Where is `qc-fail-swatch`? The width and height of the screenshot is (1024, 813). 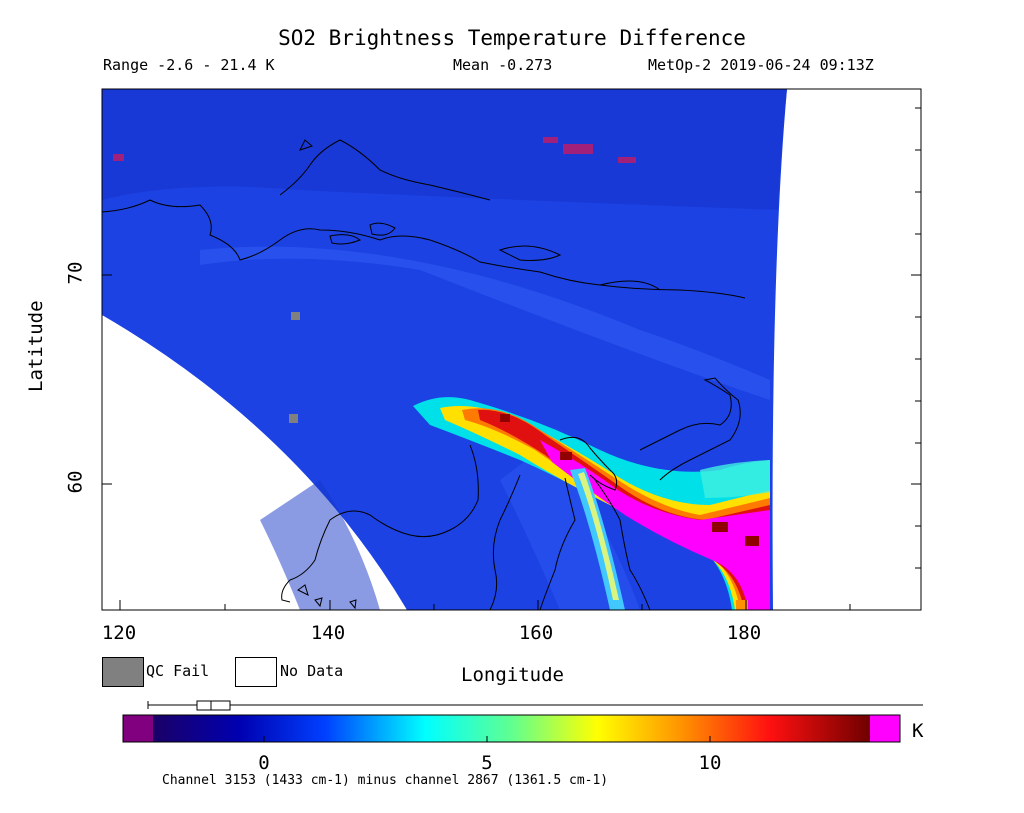
qc-fail-swatch is located at coordinates (123, 672).